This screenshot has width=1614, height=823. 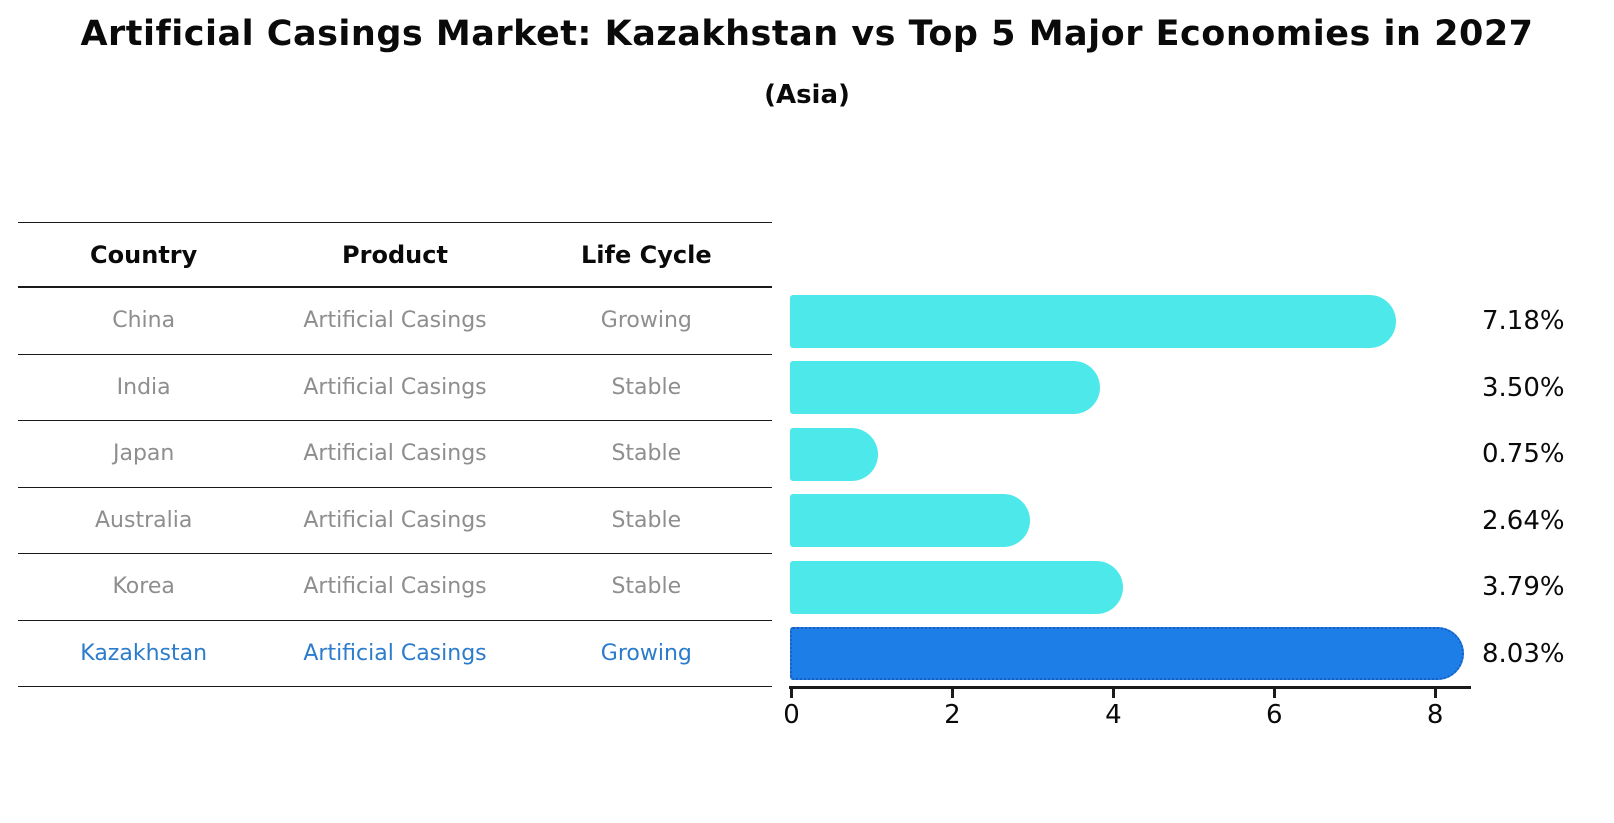 What do you see at coordinates (143, 587) in the screenshot?
I see `table-cell-country: Korea` at bounding box center [143, 587].